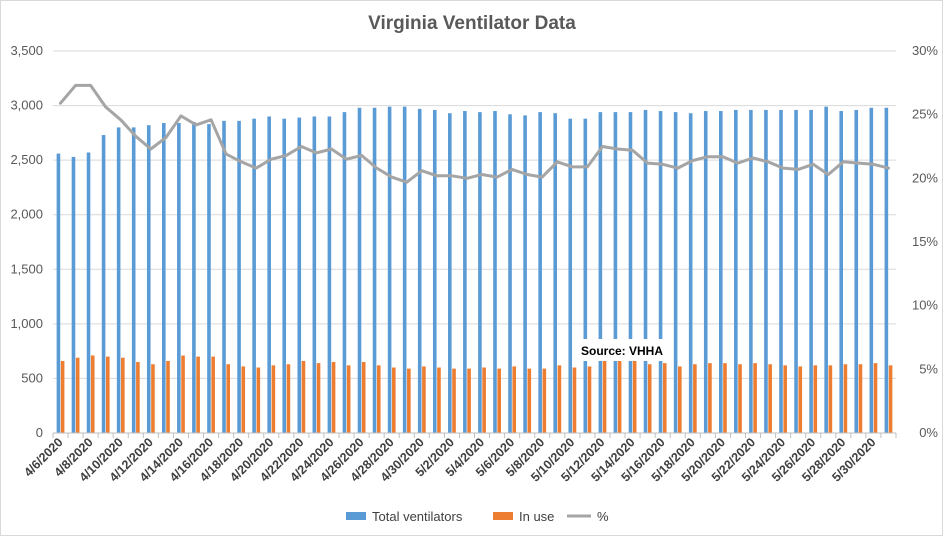 This screenshot has height=537, width=943. What do you see at coordinates (26, 159) in the screenshot?
I see `y-tick-label: 2,500` at bounding box center [26, 159].